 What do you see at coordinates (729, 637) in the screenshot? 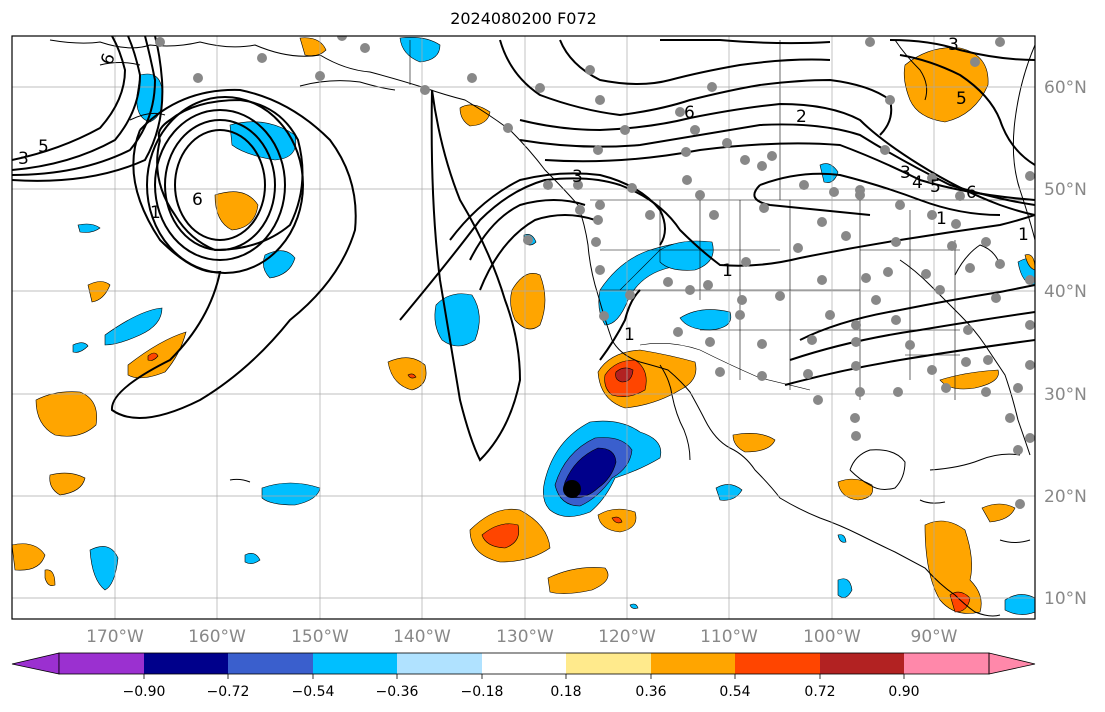
I see `lon-label: 110°W` at bounding box center [729, 637].